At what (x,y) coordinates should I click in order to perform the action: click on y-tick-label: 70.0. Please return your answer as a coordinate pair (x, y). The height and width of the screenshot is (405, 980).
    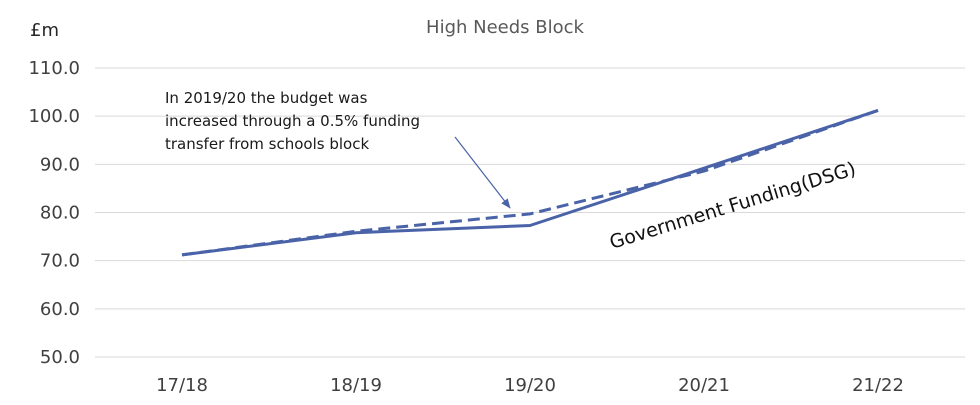
    Looking at the image, I should click on (60, 261).